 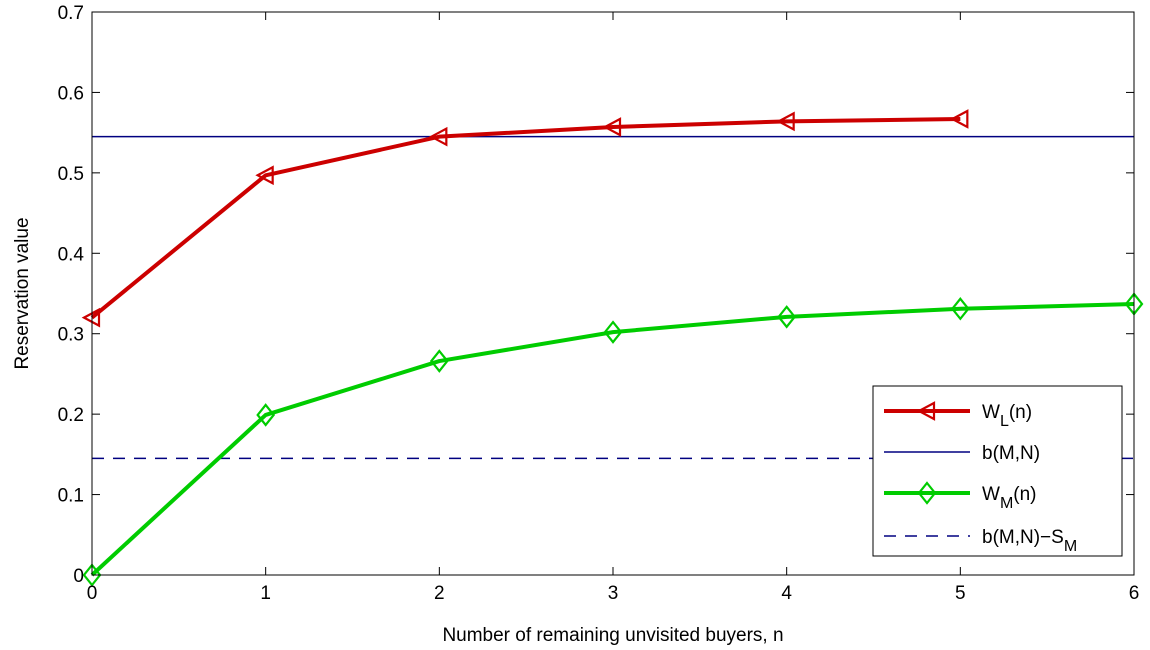 What do you see at coordinates (22, 293) in the screenshot?
I see `y-axis-label: Reservation value` at bounding box center [22, 293].